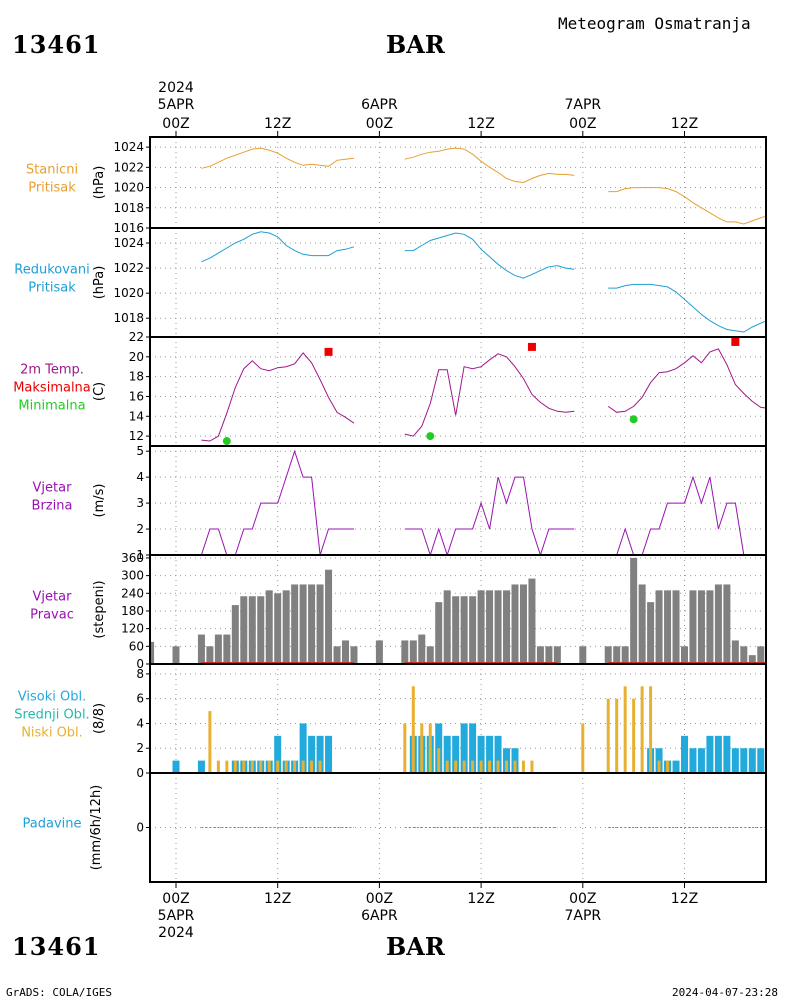 This screenshot has width=800, height=1000. Describe the element at coordinates (128, 293) in the screenshot. I see `y-tick-label: 1020` at that location.